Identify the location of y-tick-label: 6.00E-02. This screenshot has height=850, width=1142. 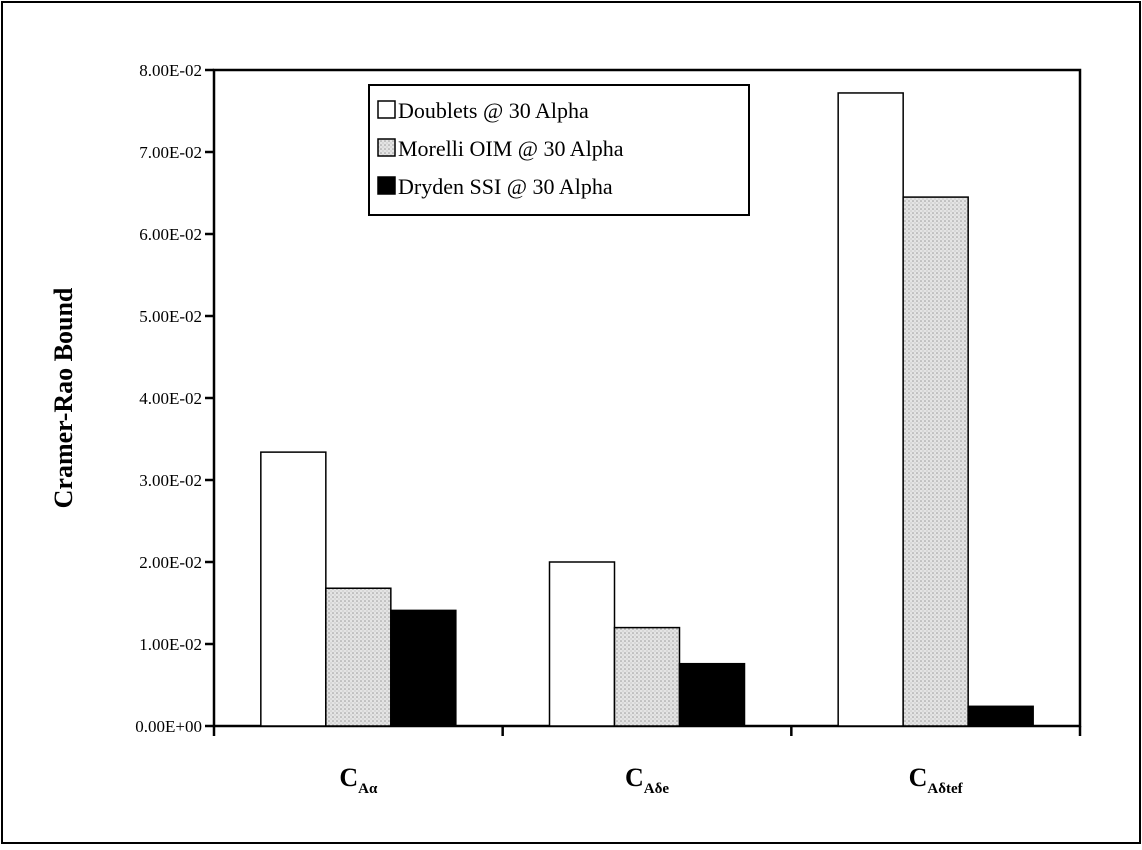
(170, 234).